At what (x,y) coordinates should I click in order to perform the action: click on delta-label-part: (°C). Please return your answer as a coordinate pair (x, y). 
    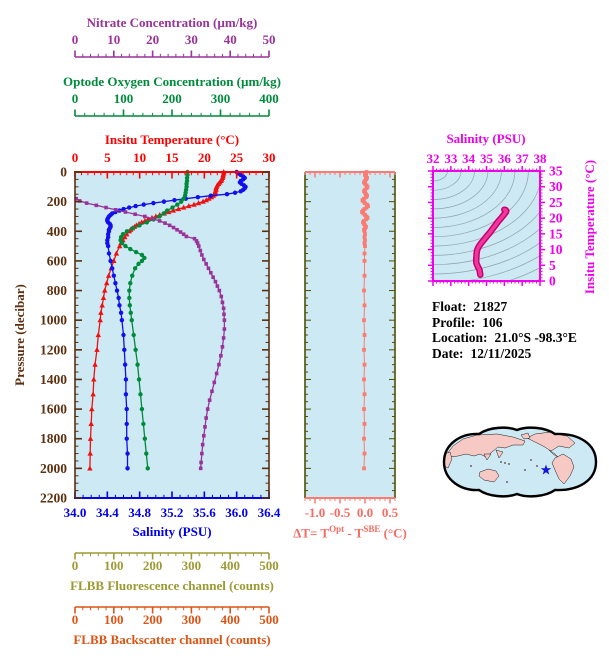
    Looking at the image, I should click on (393, 533).